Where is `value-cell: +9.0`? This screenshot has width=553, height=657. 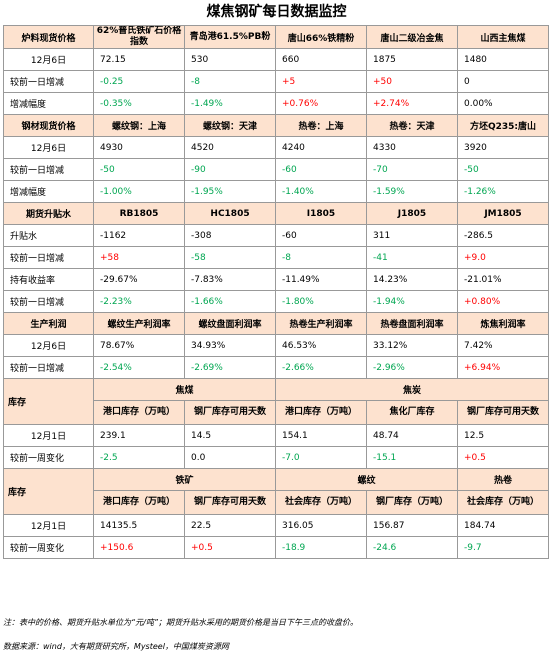
value-cell: +9.0 is located at coordinates (503, 257).